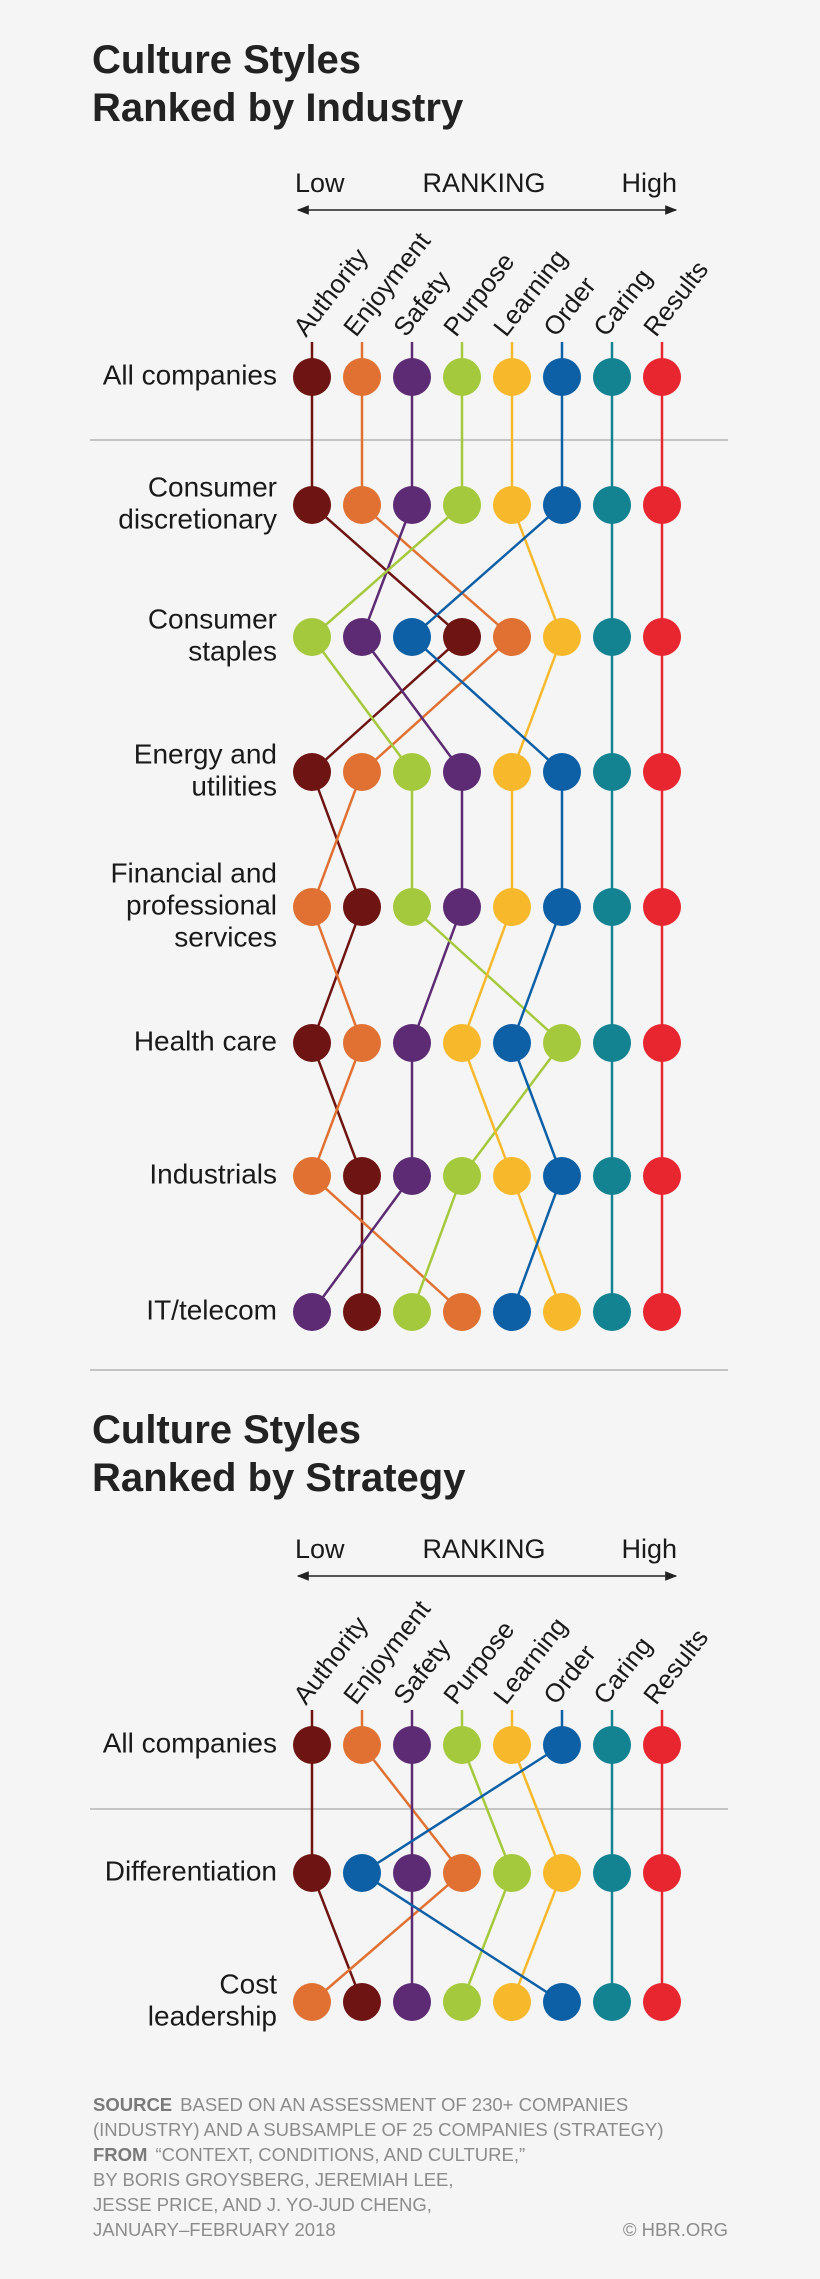 The width and height of the screenshot is (820, 2279). Describe the element at coordinates (273, 2179) in the screenshot. I see `from-text: BY BORIS GROYSBERG, JEREMIAH LEE,` at that location.